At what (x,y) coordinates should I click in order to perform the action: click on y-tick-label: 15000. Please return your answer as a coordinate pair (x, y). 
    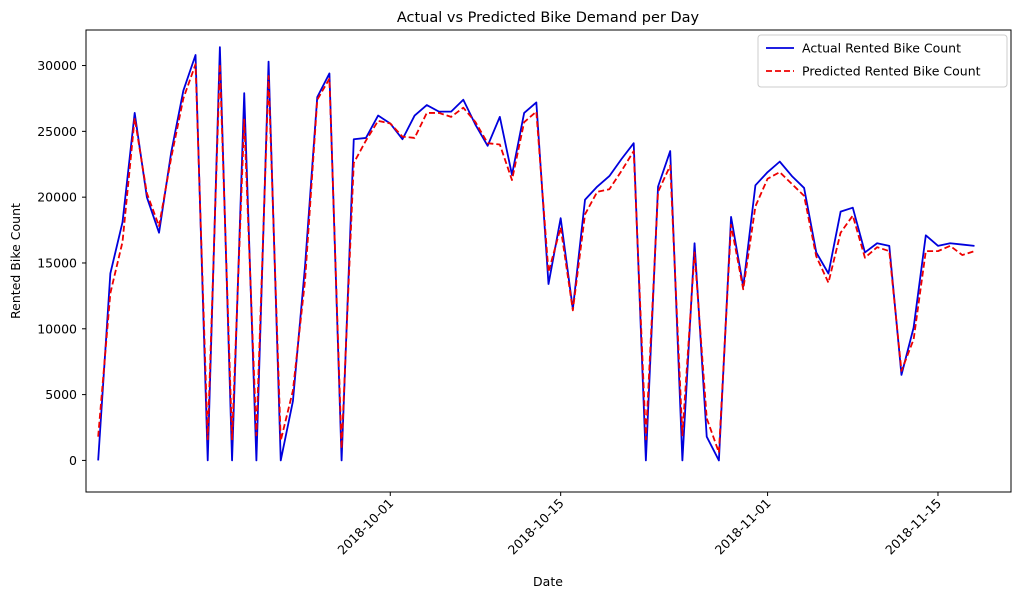
    Looking at the image, I should click on (57, 262).